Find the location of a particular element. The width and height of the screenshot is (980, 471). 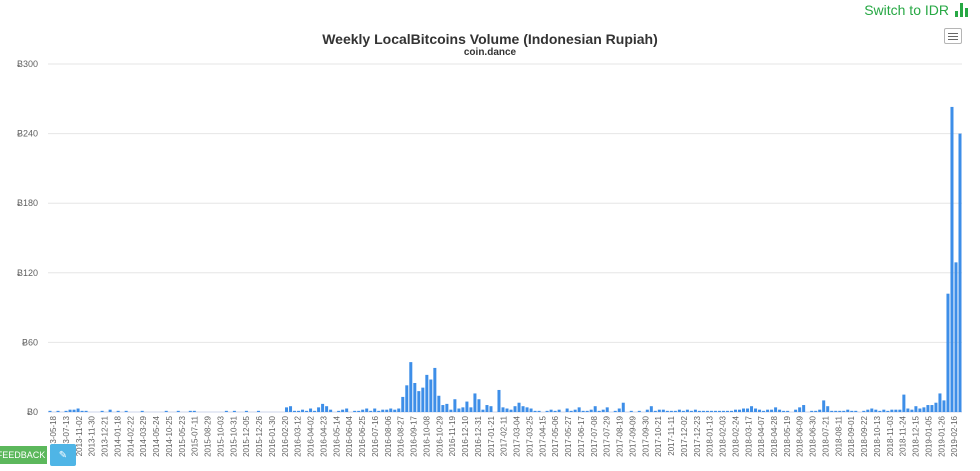

chat-button: ✎ is located at coordinates (63, 455).